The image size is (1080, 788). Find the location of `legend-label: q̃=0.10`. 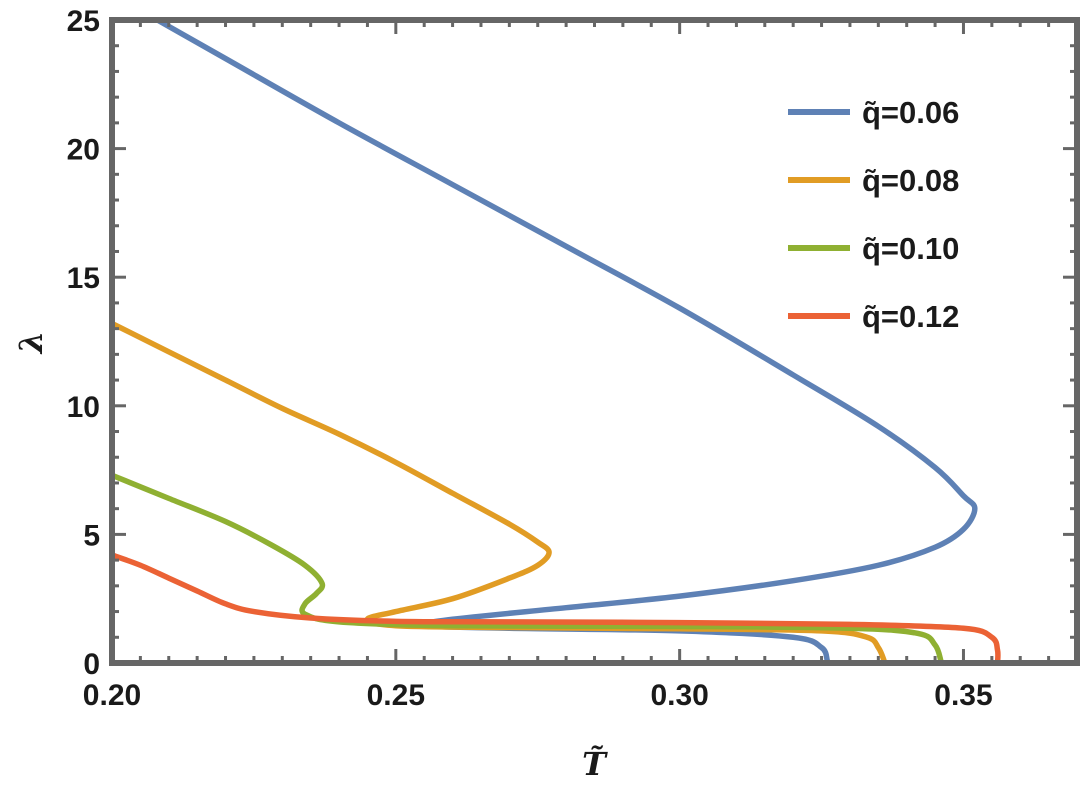

legend-label: q̃=0.10 is located at coordinates (910, 248).